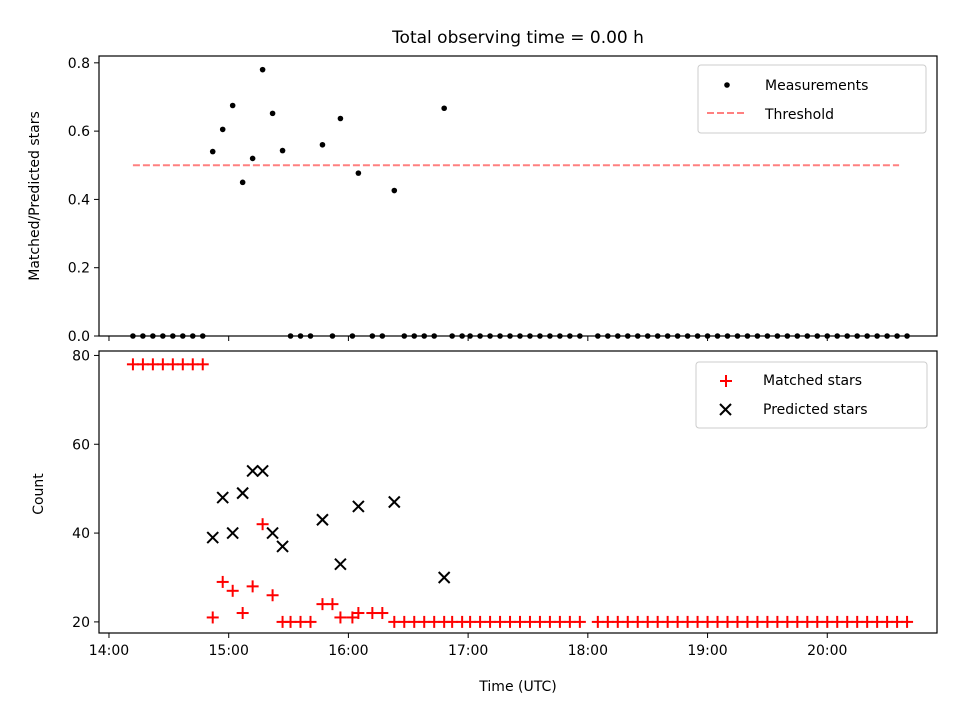 The width and height of the screenshot is (960, 720). What do you see at coordinates (79, 200) in the screenshot?
I see `y-tick-label: 0.4` at bounding box center [79, 200].